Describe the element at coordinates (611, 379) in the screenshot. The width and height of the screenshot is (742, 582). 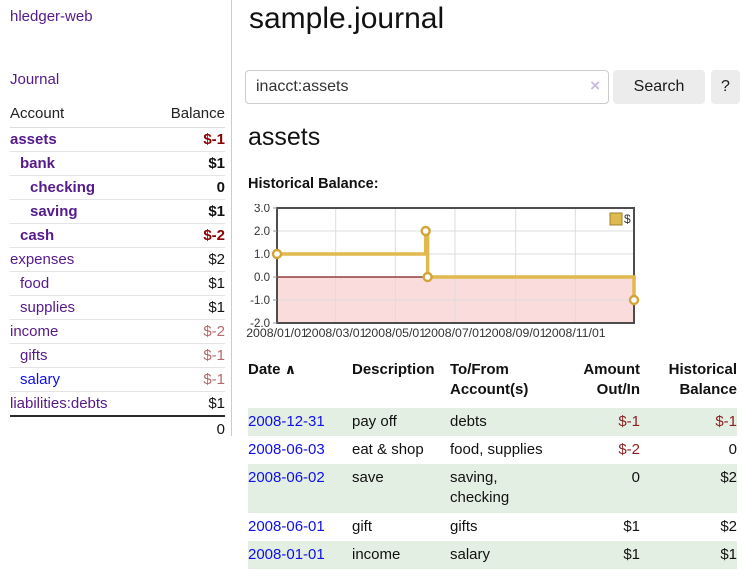
I see `register-header-amount: Amount Out/In` at that location.